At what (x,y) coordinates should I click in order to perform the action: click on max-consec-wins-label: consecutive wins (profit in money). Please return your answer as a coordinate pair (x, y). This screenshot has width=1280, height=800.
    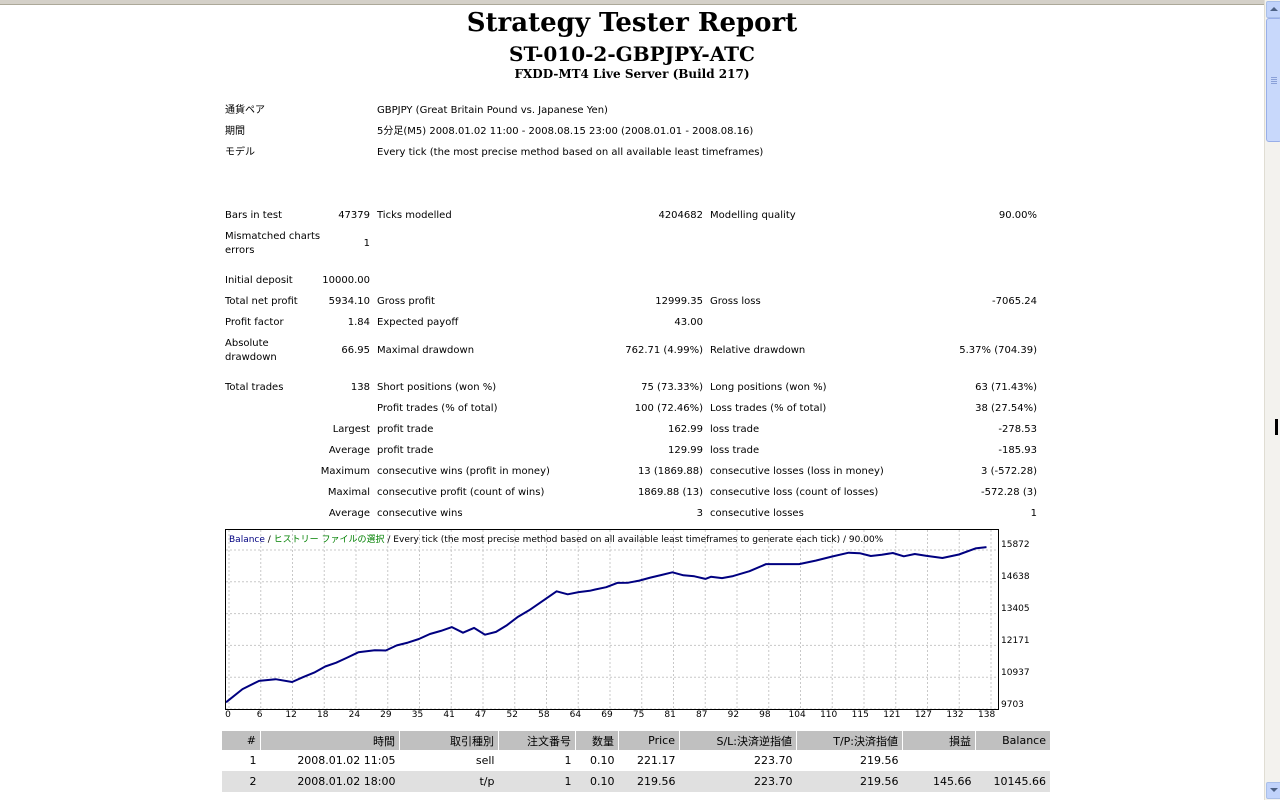
    Looking at the image, I should click on (463, 471).